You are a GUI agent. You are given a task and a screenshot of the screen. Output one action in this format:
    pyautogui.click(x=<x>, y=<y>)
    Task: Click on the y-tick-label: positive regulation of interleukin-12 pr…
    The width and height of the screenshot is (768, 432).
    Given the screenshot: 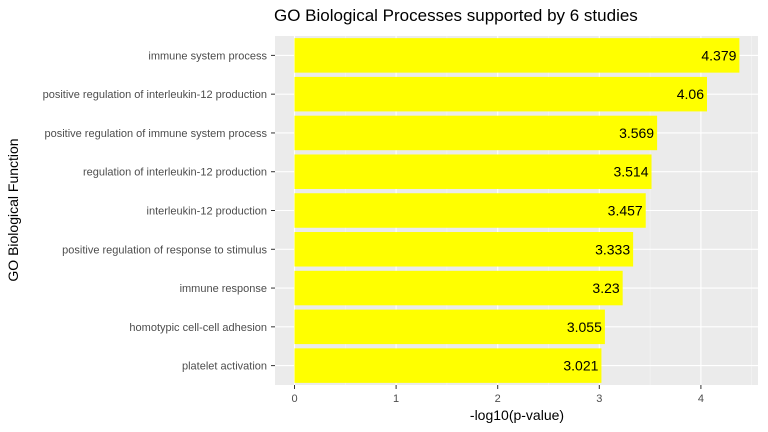 What is the action you would take?
    pyautogui.click(x=155, y=95)
    